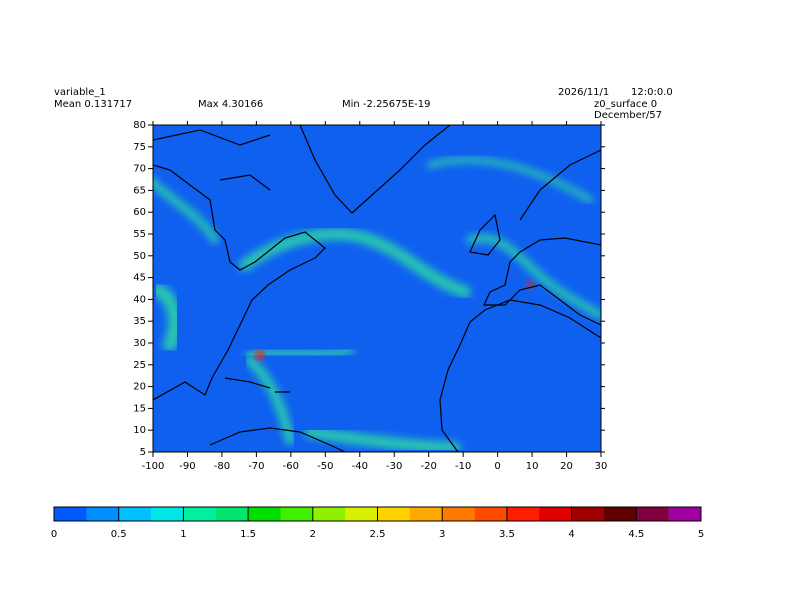  What do you see at coordinates (601, 466) in the screenshot?
I see `x-tick-label: 30` at bounding box center [601, 466].